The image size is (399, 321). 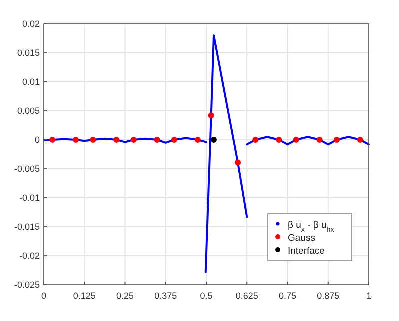 I want to click on y-tick-label: -0.025, so click(x=27, y=285).